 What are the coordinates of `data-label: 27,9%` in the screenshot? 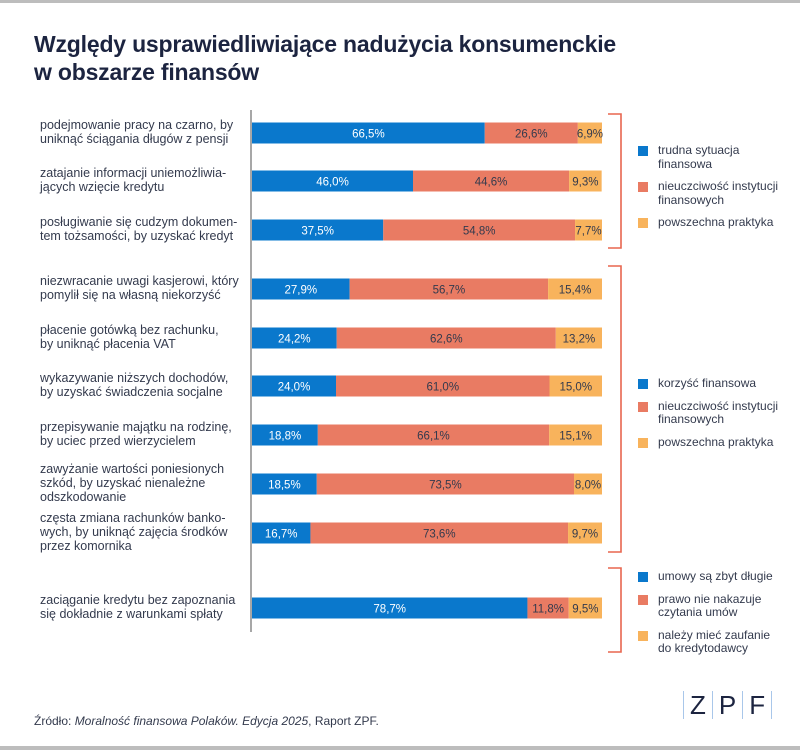 It's located at (301, 291).